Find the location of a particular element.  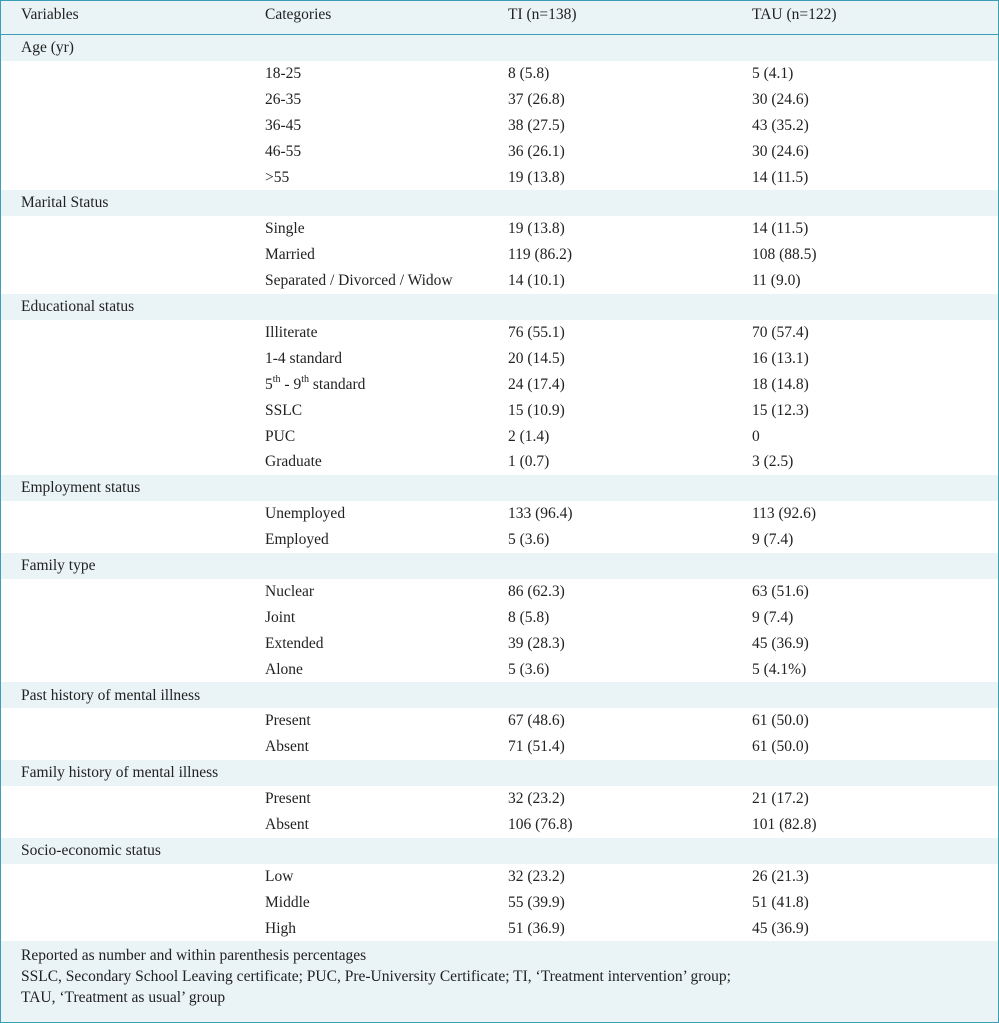

tau-value-cell: 18 (14.8) is located at coordinates (780, 384).